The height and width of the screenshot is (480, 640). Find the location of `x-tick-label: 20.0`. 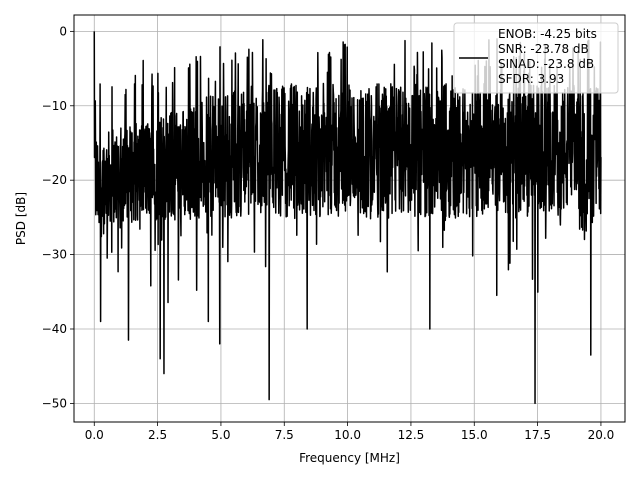

x-tick-label: 20.0 is located at coordinates (601, 435).